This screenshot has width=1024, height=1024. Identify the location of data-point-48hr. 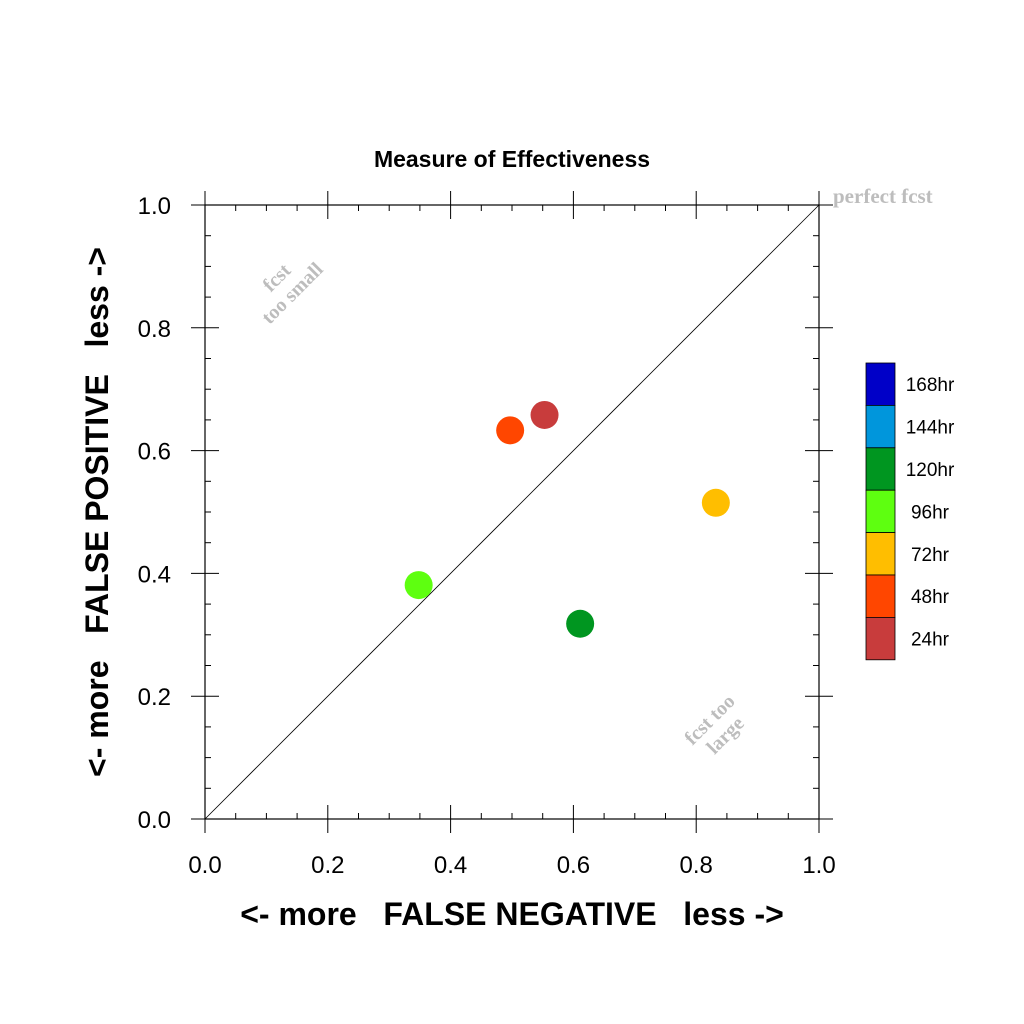
(510, 430).